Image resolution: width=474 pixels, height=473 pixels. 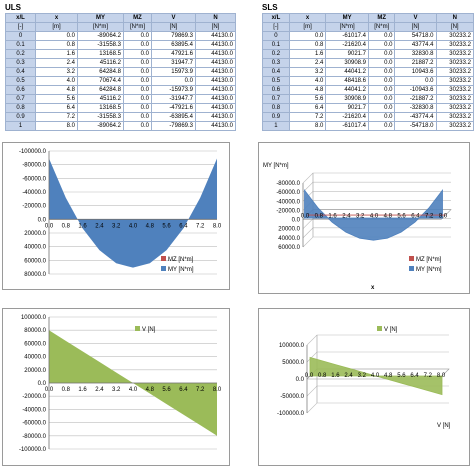 What do you see at coordinates (173, 54) in the screenshot?
I see `table-cell: 47921.6` at bounding box center [173, 54].